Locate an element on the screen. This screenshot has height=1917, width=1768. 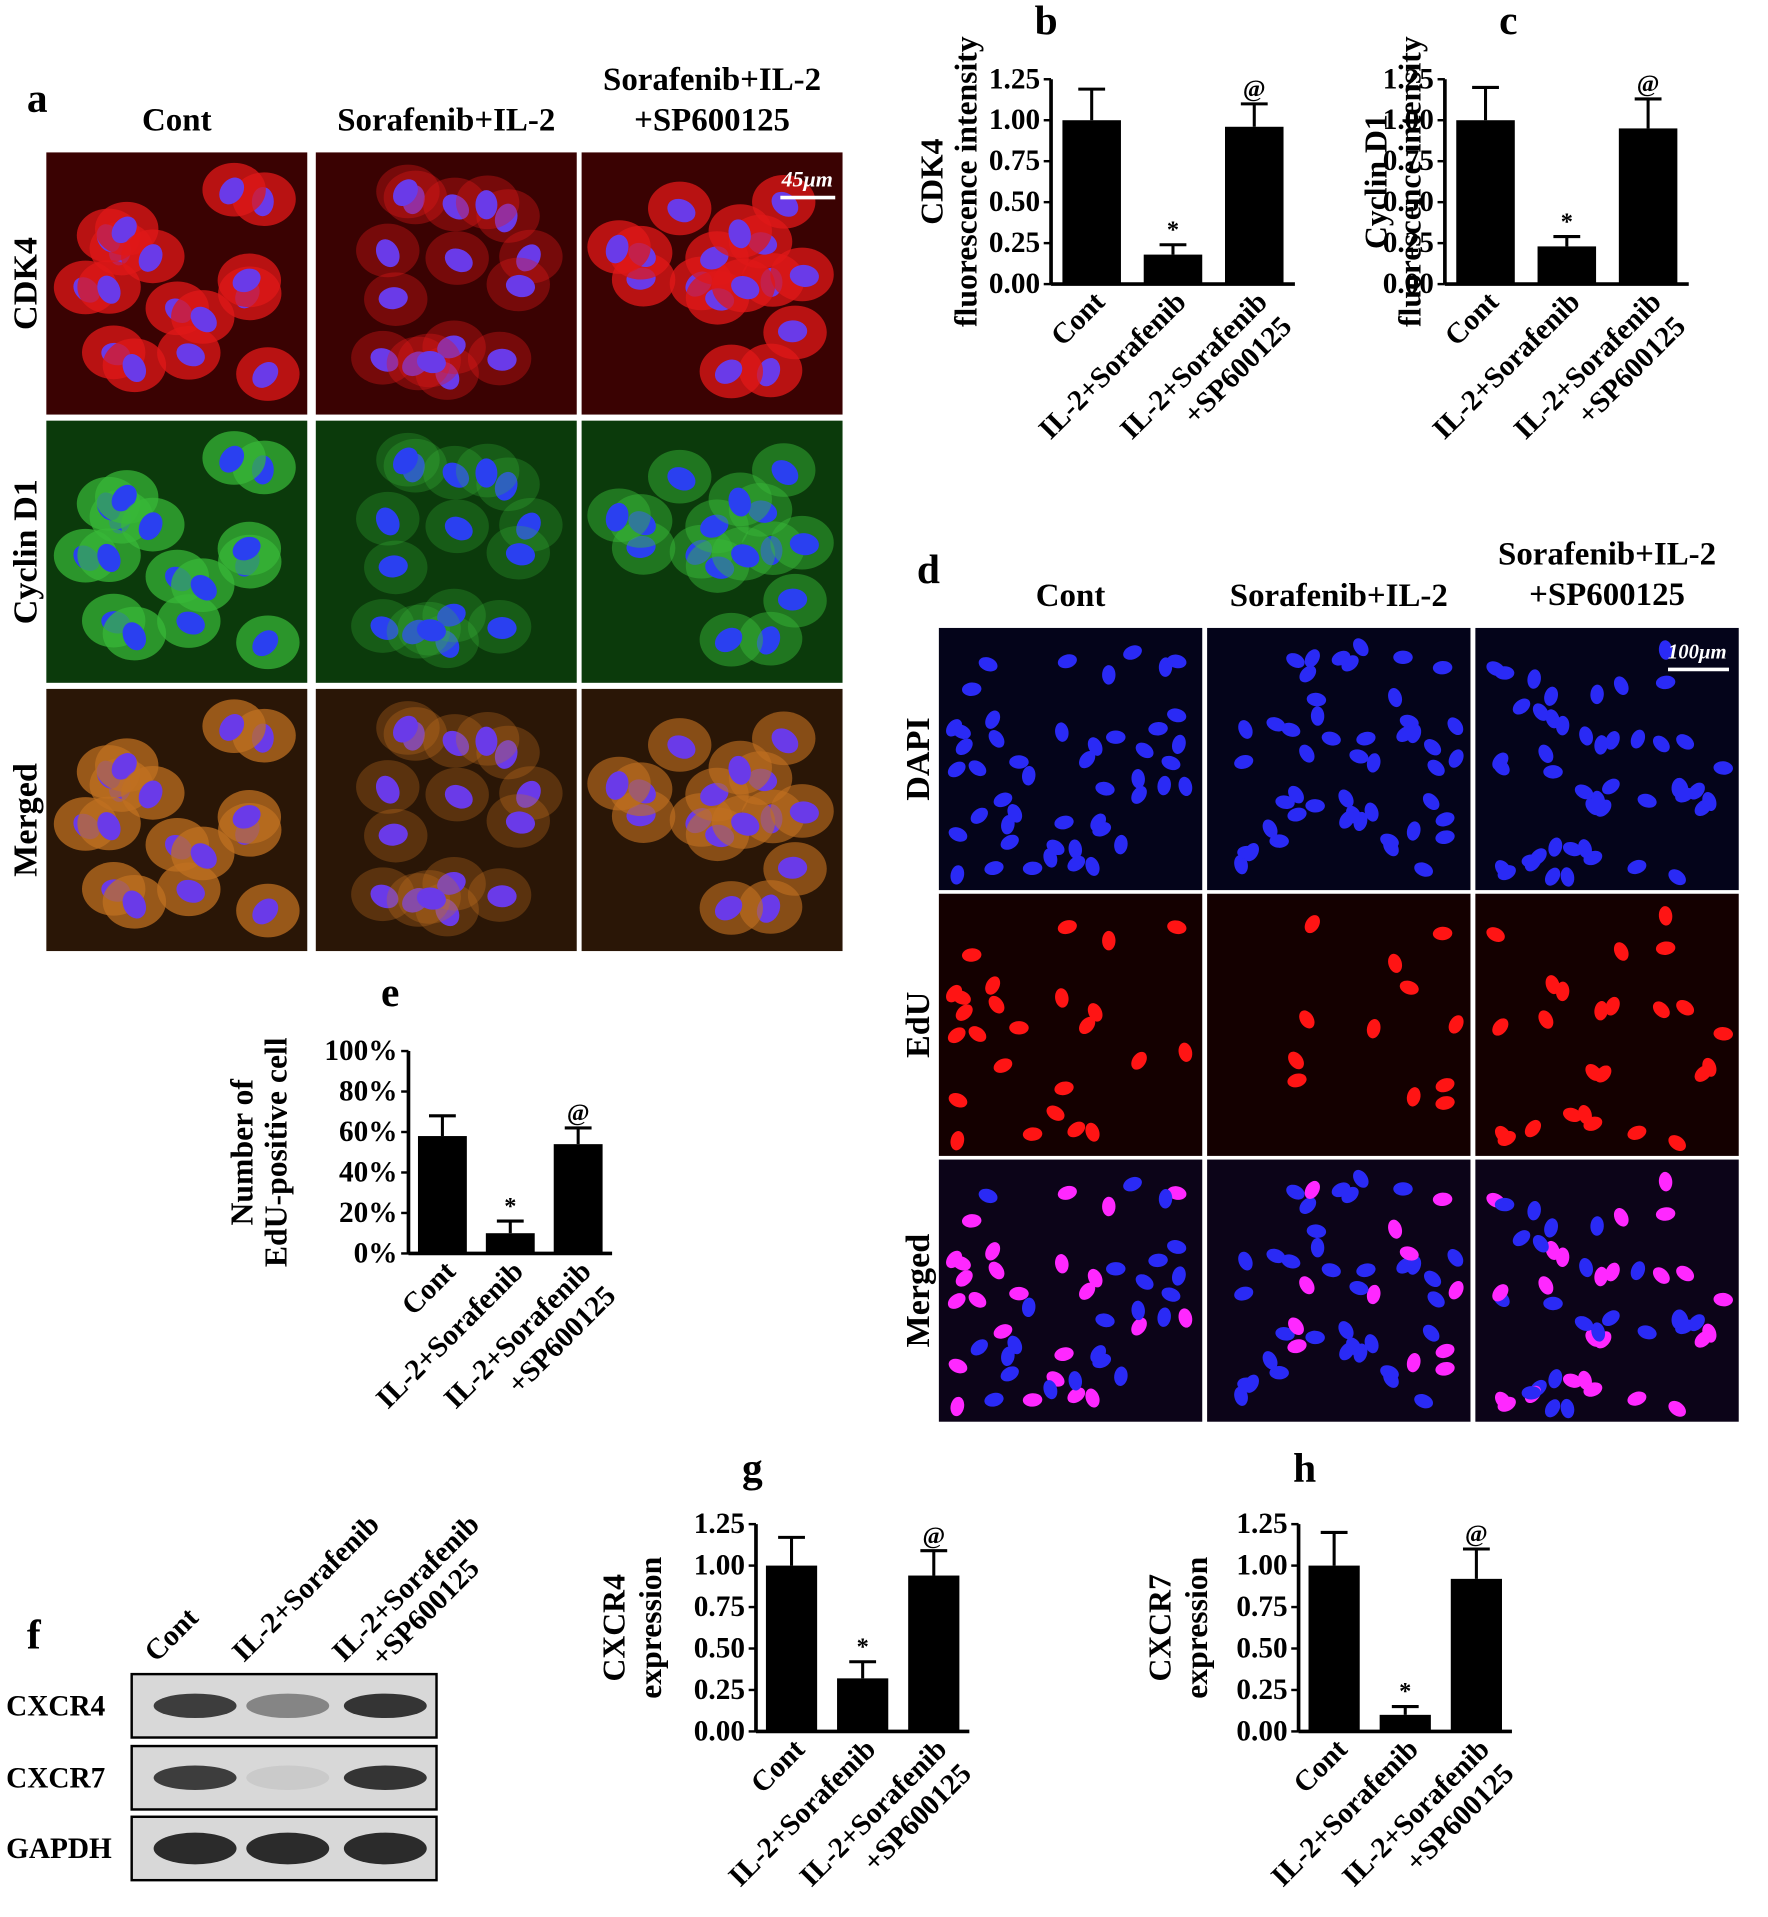
y-tick-label: 1.25 is located at coordinates (1408, 79).